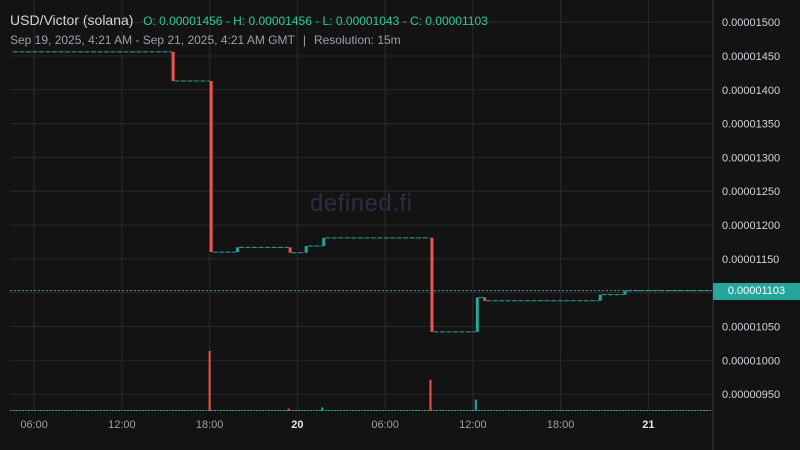 Image resolution: width=800 pixels, height=450 pixels. Describe the element at coordinates (751, 395) in the screenshot. I see `y-tick-label: 0.00000950` at that location.